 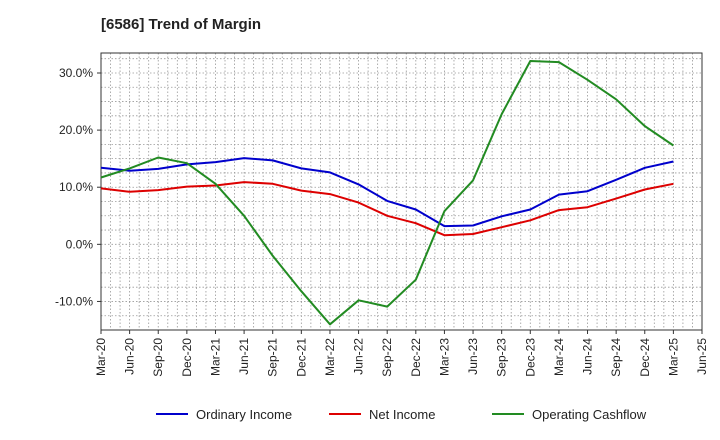 I want to click on x-tick-label: Mar-20, so click(x=101, y=357).